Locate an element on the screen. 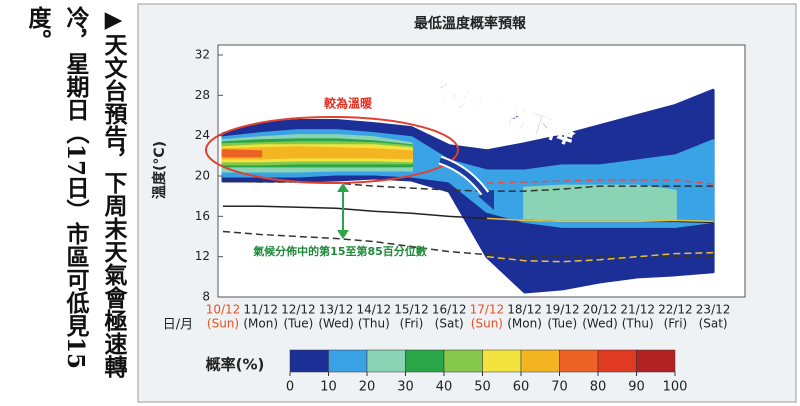 The width and height of the screenshot is (800, 406). x-tick-label: 11/12 is located at coordinates (260, 310).